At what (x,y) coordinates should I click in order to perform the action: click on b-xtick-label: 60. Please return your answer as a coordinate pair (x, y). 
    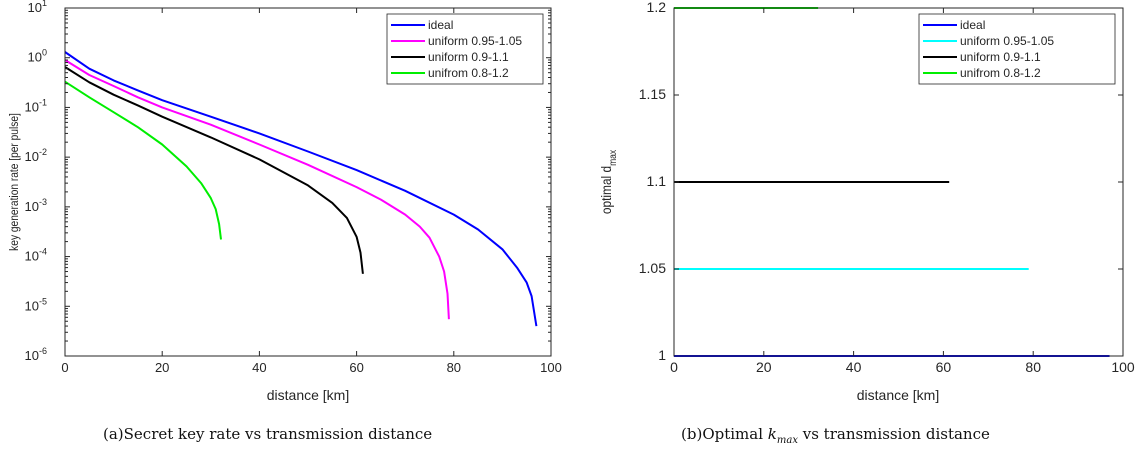
    Looking at the image, I should click on (944, 367).